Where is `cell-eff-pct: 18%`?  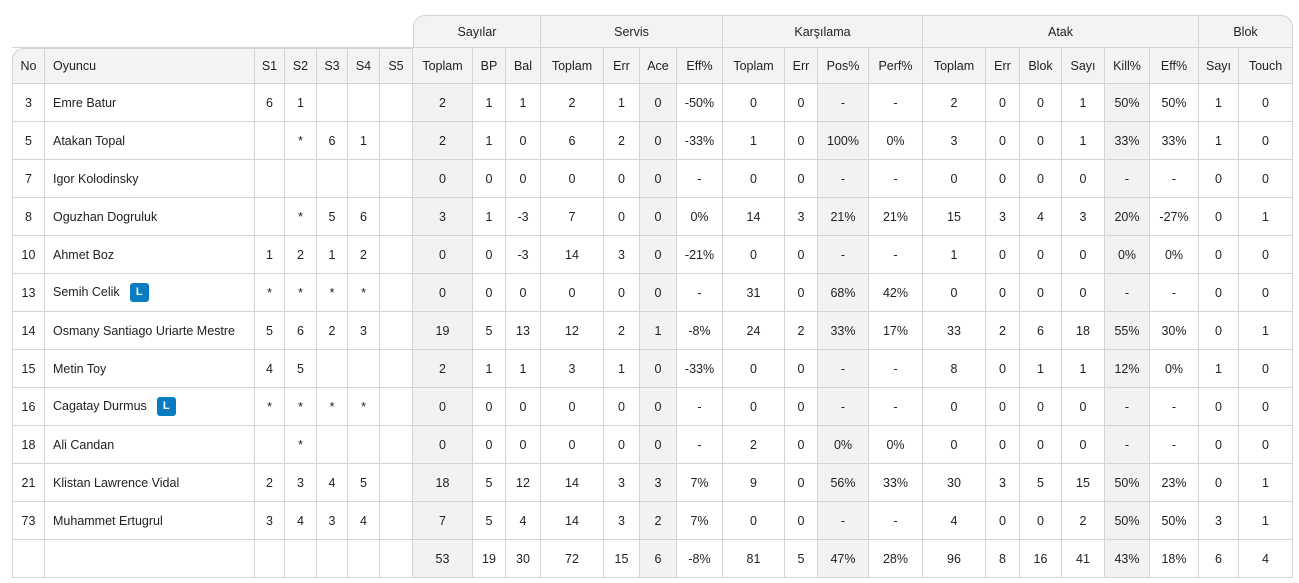
cell-eff-pct: 18% is located at coordinates (1174, 559).